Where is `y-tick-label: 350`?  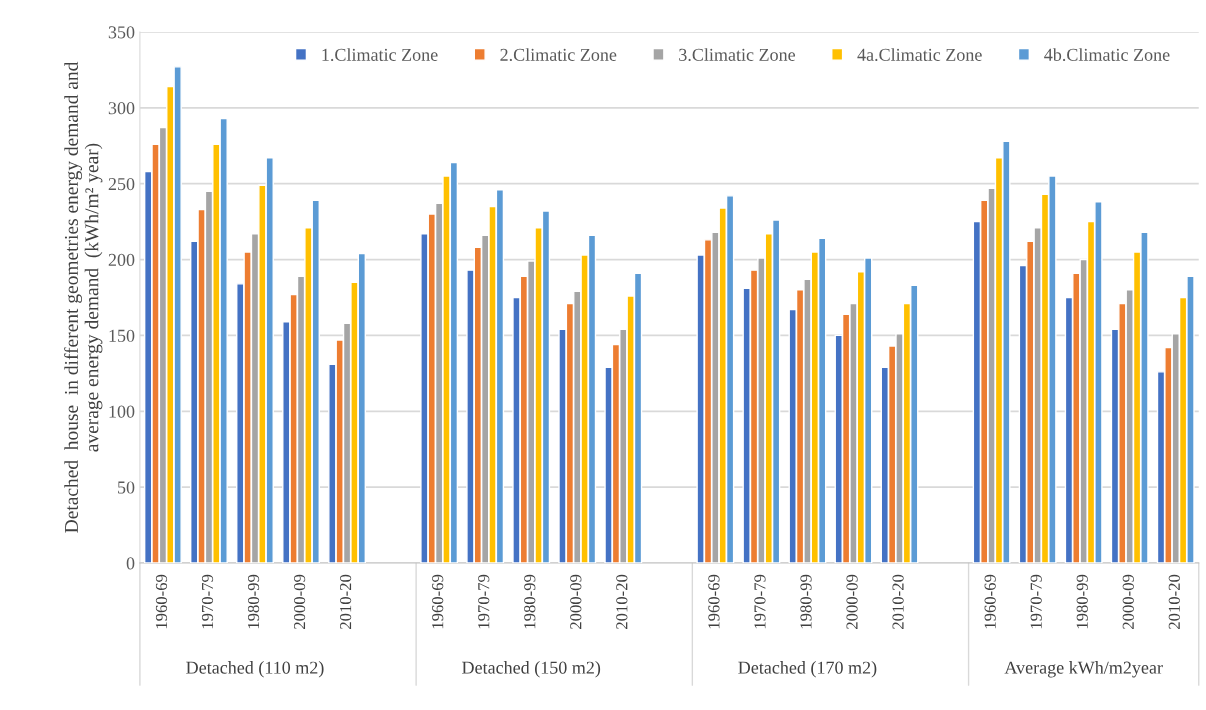
y-tick-label: 350 is located at coordinates (121, 32).